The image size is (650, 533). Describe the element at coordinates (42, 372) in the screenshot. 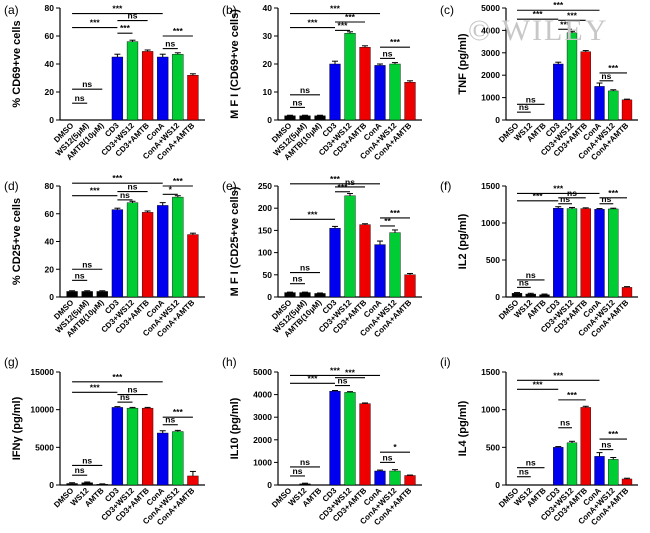

I see `y-tick-label: 15000` at that location.